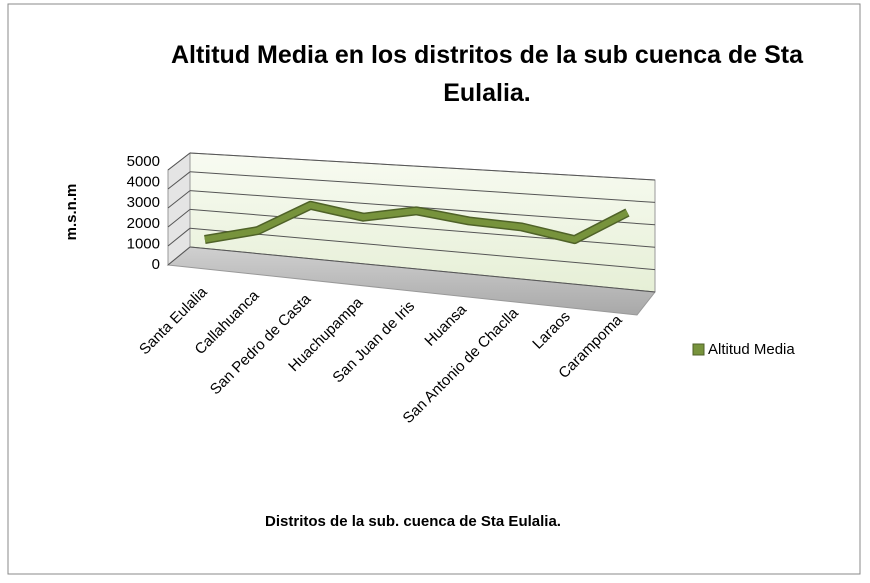 The width and height of the screenshot is (870, 583). Describe the element at coordinates (143, 223) in the screenshot. I see `y-tick-label: 2000` at that location.